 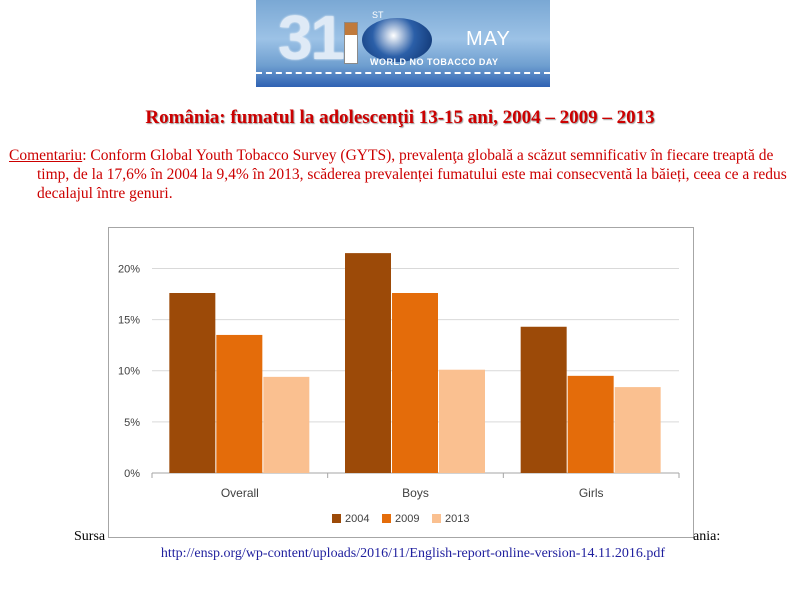 What do you see at coordinates (436, 518) in the screenshot?
I see `legend-swatch-2013` at bounding box center [436, 518].